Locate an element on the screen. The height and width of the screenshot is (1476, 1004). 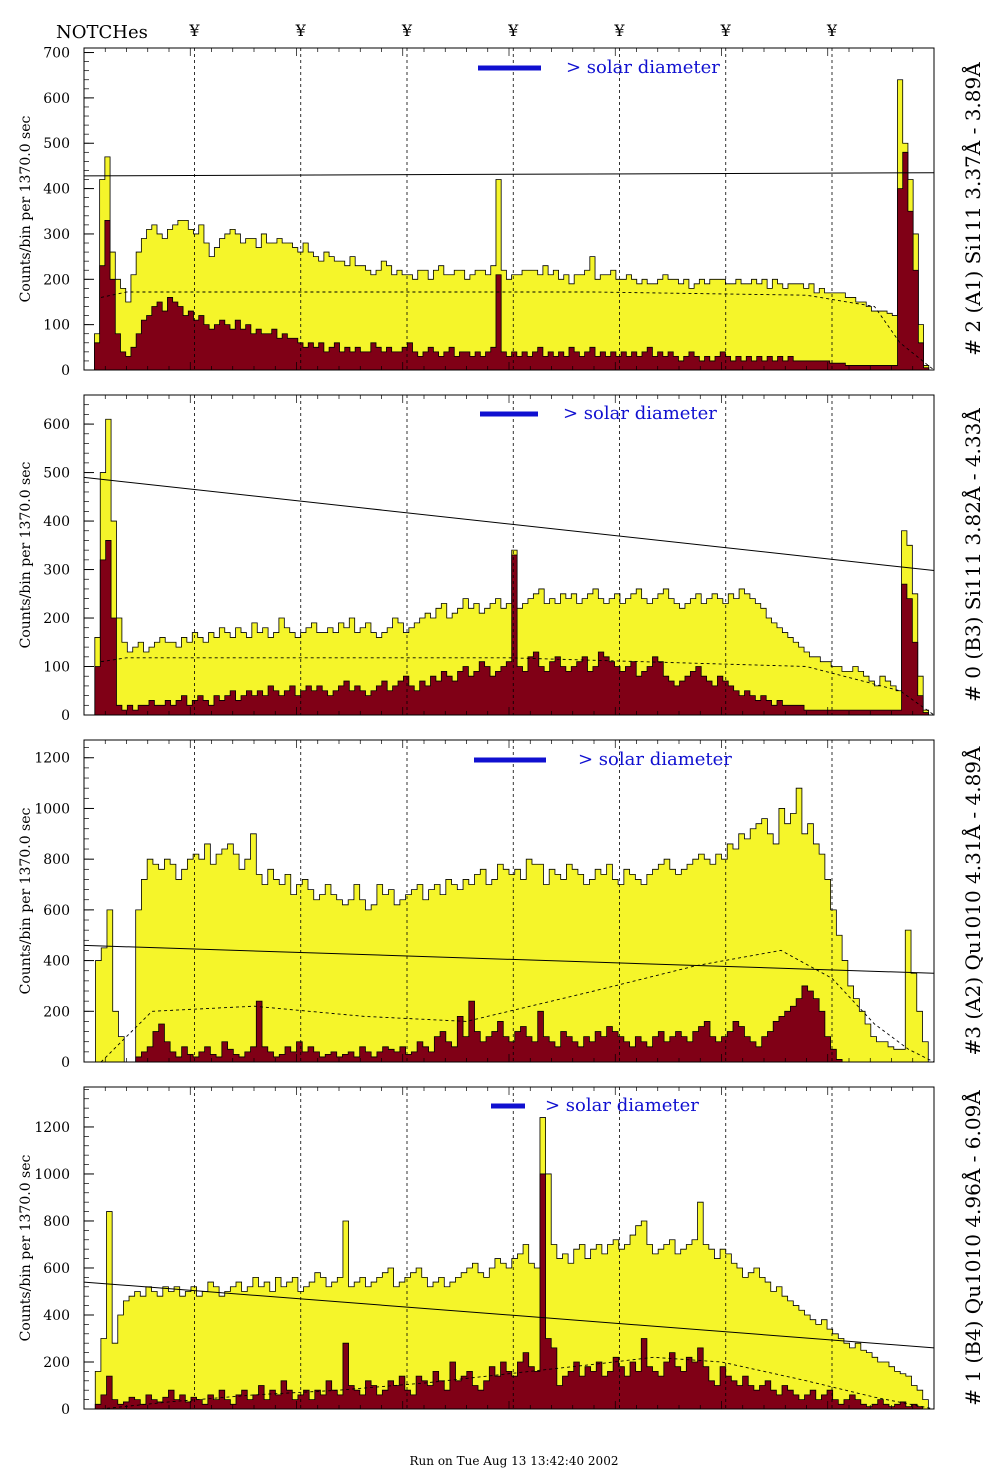
notches-label: NOTCHes is located at coordinates (102, 32).